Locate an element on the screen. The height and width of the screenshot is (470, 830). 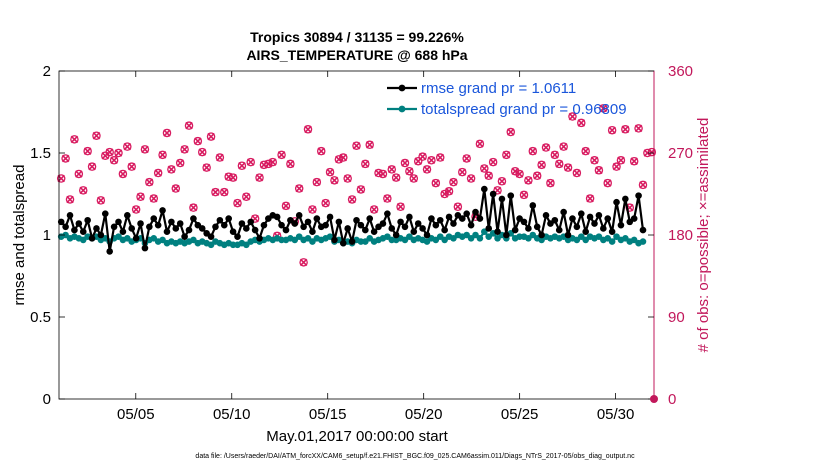
y2-tick-label: 180 is located at coordinates (680, 235).